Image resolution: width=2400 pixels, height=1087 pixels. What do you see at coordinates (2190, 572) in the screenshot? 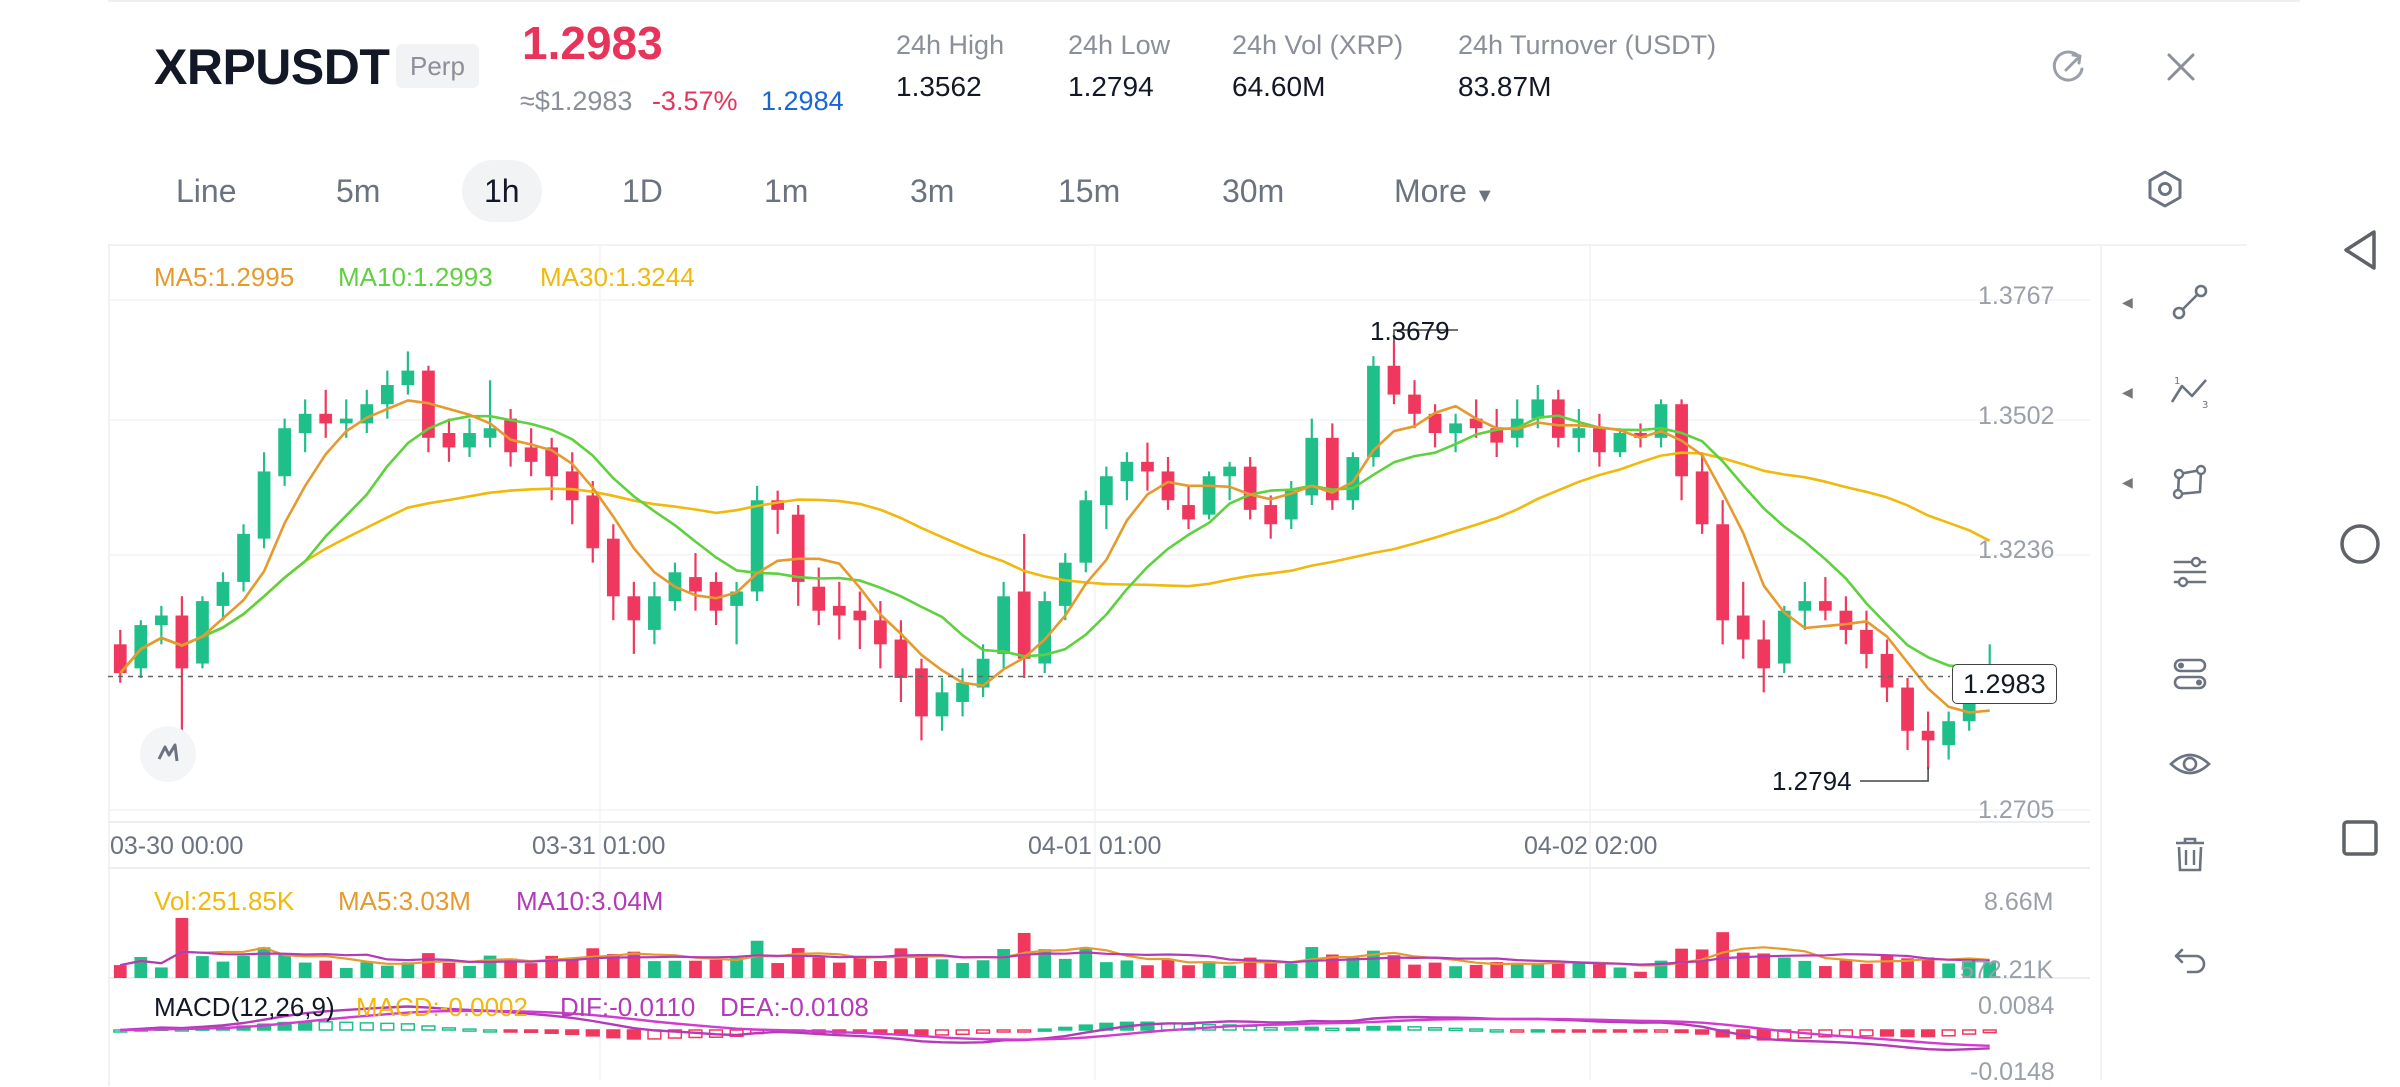
I see `indicator-settings-button` at bounding box center [2190, 572].